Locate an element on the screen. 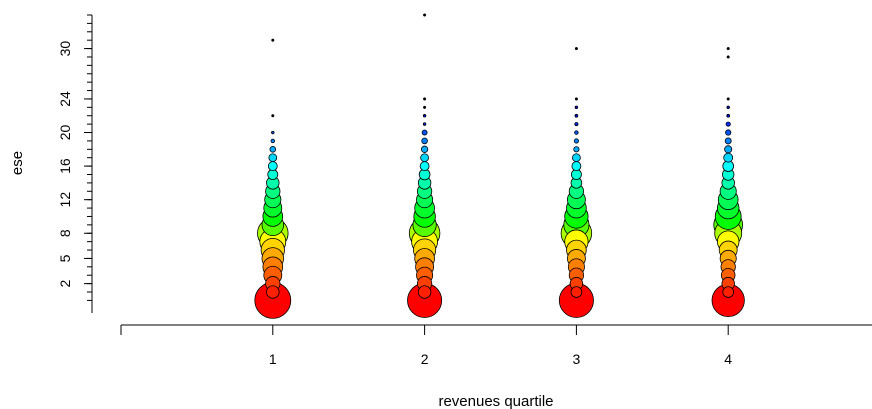 This screenshot has width=872, height=409. x-axis-label: revenues quartile is located at coordinates (495, 401).